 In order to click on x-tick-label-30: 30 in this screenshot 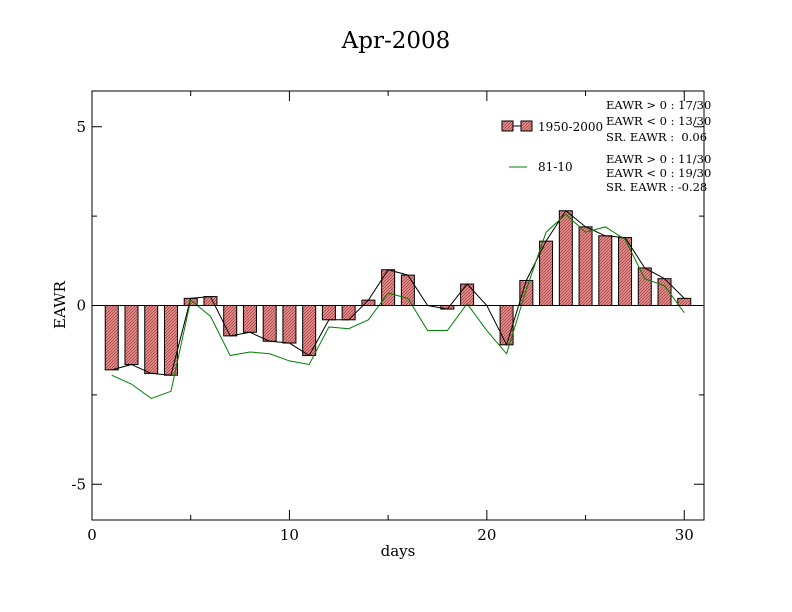, I will do `click(684, 535)`.